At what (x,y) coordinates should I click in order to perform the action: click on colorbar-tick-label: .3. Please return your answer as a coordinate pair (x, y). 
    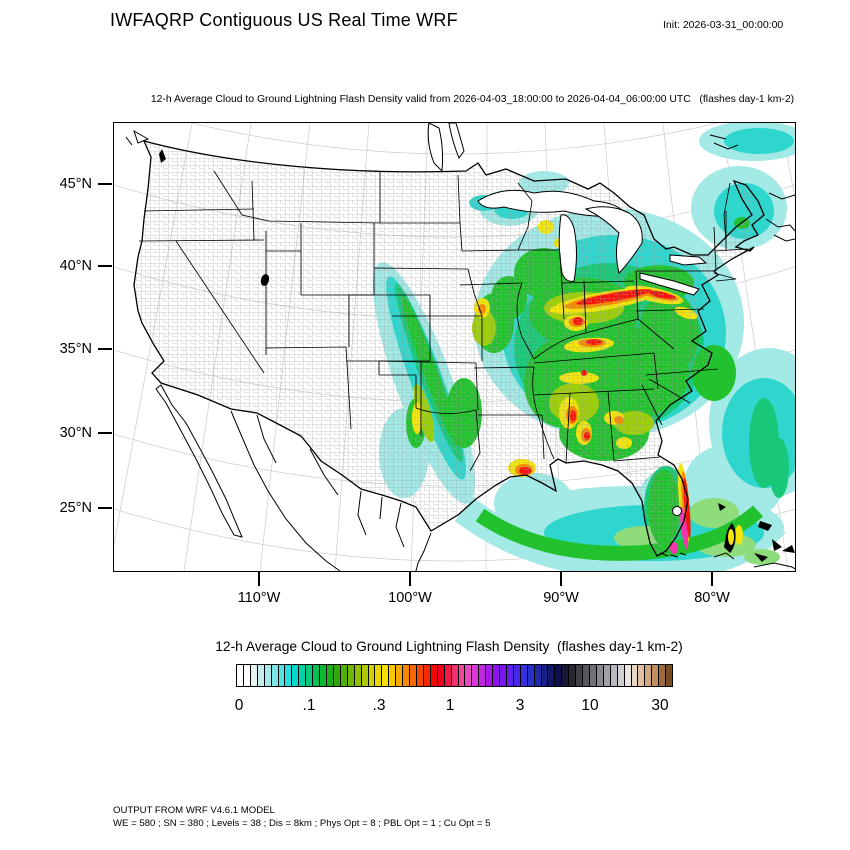
    Looking at the image, I should click on (379, 705).